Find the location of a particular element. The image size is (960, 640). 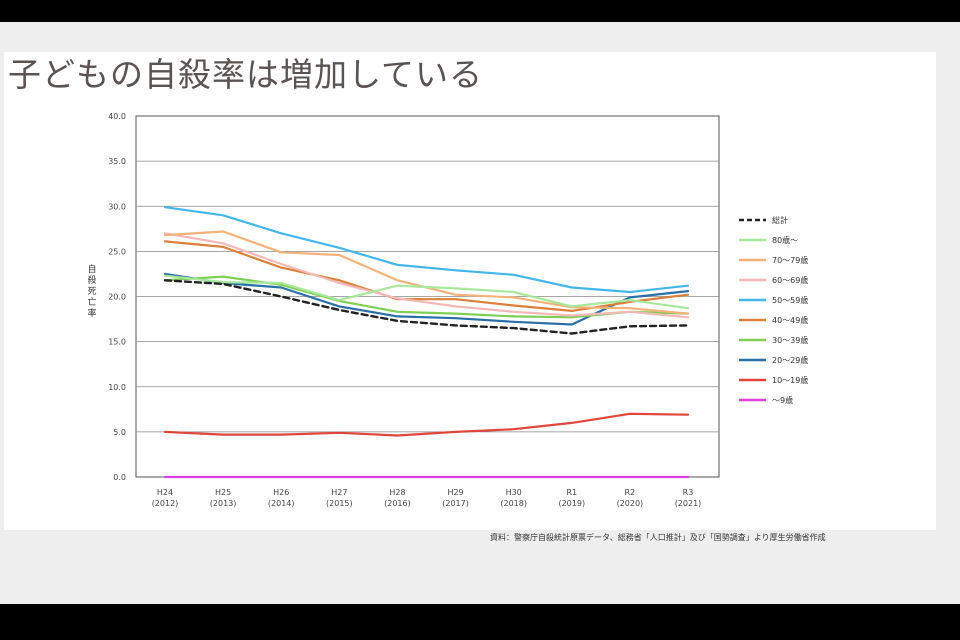

x-tick-label: R1 is located at coordinates (571, 492).